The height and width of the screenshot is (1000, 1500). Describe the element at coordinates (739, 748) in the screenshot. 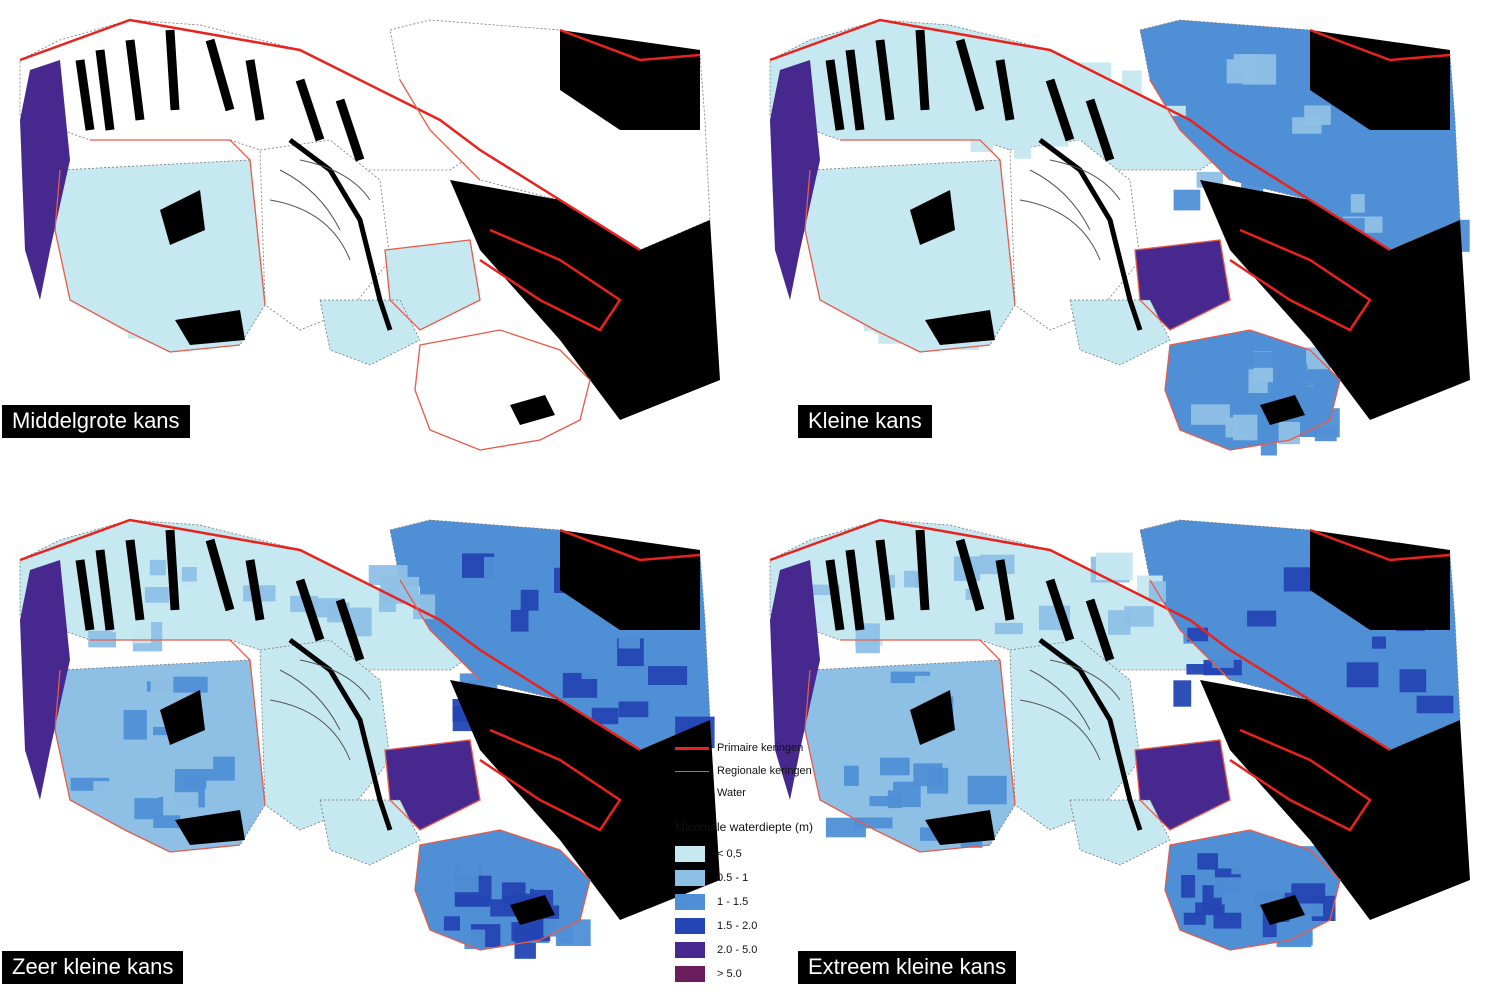

I see `legend-item-primary-dike: Primaire keringen` at that location.